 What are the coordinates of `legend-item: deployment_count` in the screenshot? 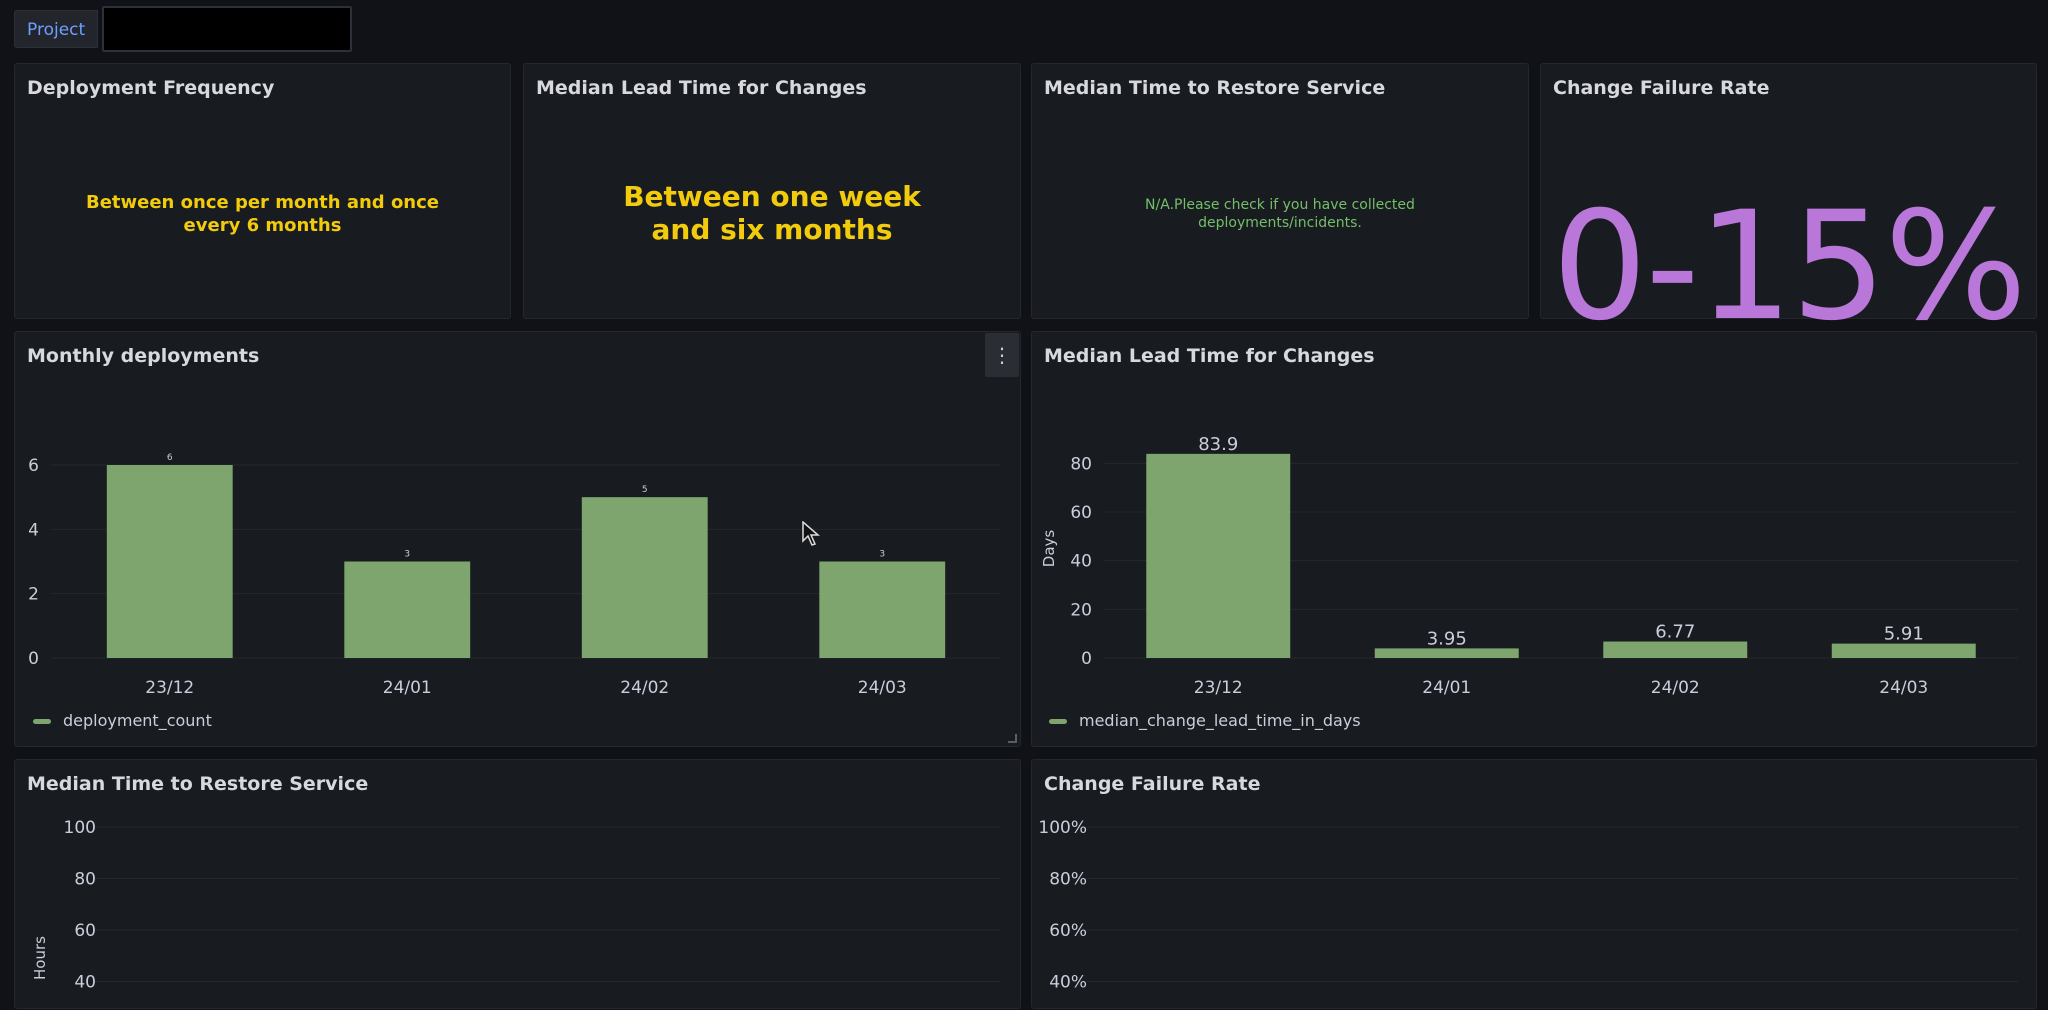 It's located at (122, 720).